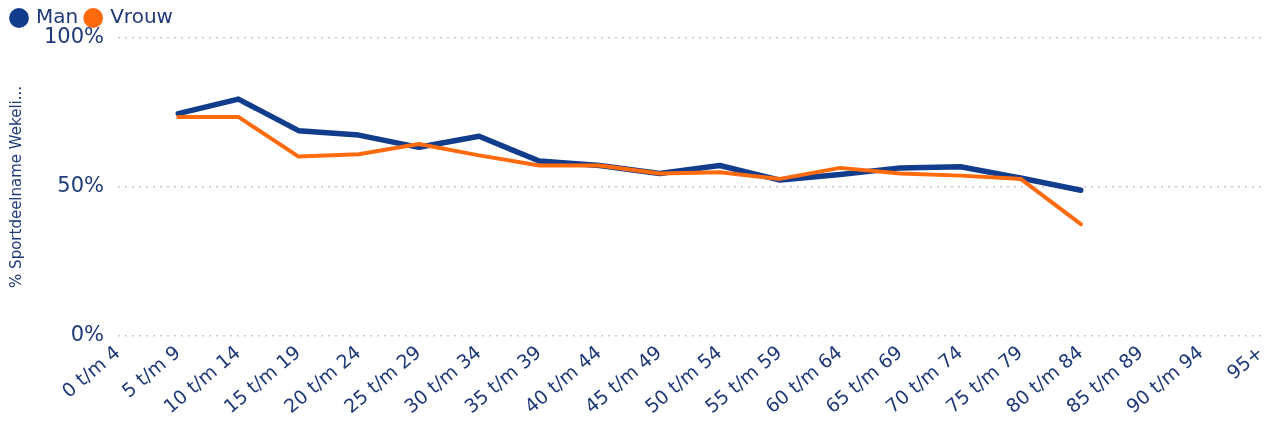 The image size is (1282, 425). What do you see at coordinates (1245, 362) in the screenshot?
I see `x-tick-label: 95+` at bounding box center [1245, 362].